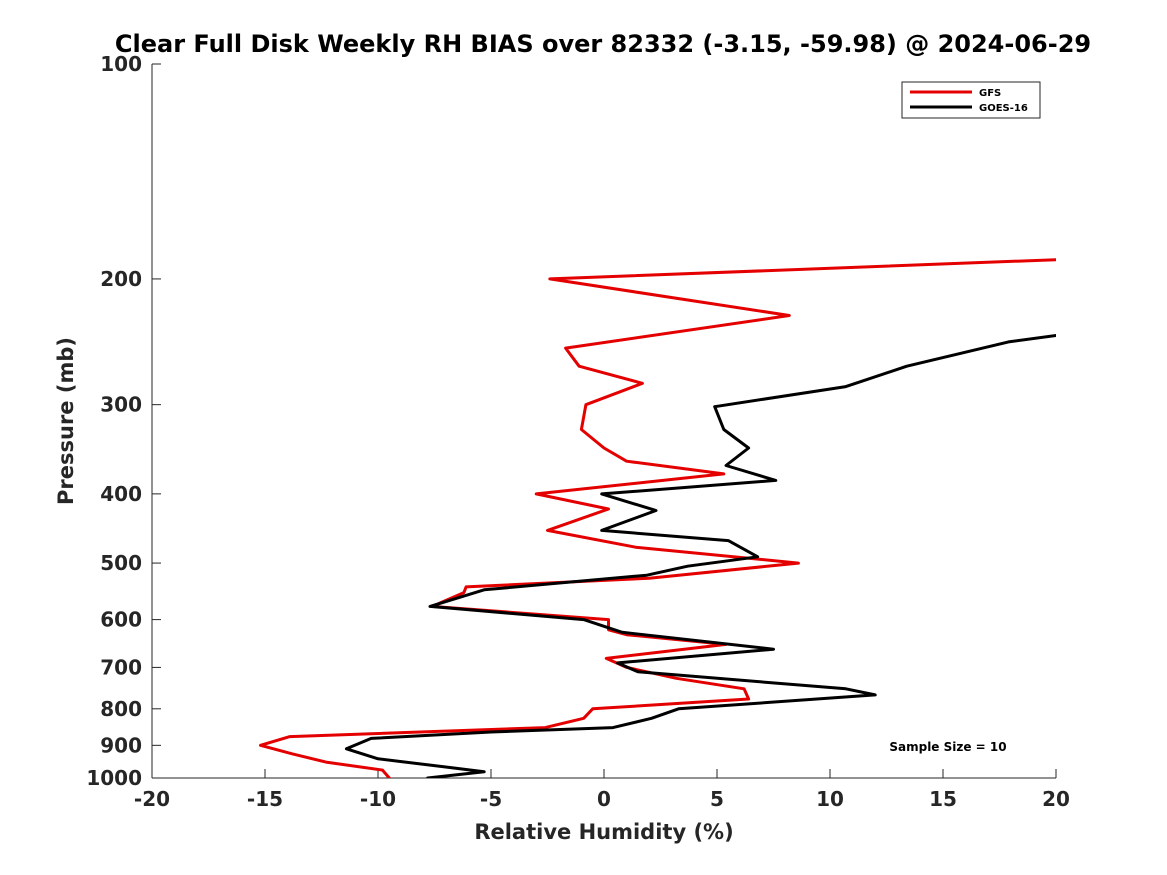 This screenshot has width=1167, height=875. I want to click on y-tick-label: 100, so click(121, 64).